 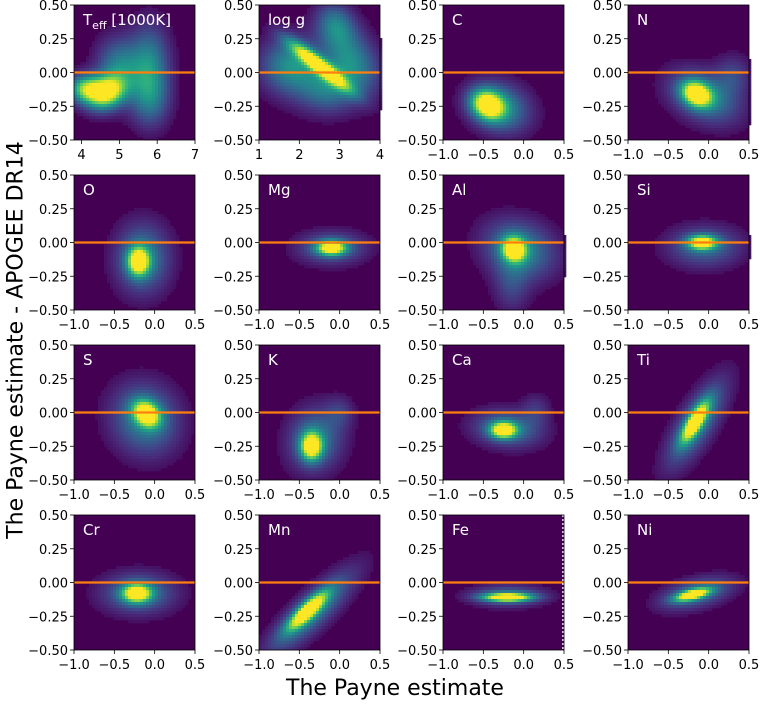 What do you see at coordinates (644, 530) in the screenshot?
I see `panel-label: Ni` at bounding box center [644, 530].